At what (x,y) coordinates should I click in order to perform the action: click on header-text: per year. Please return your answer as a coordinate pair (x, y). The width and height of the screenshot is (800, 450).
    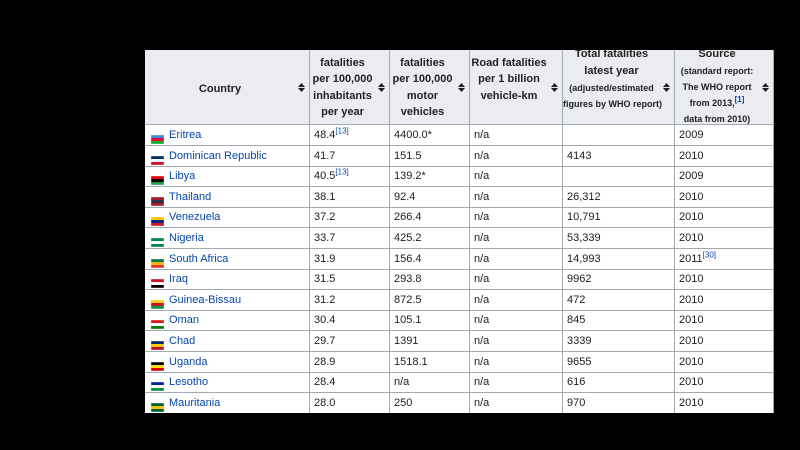
    Looking at the image, I should click on (342, 112).